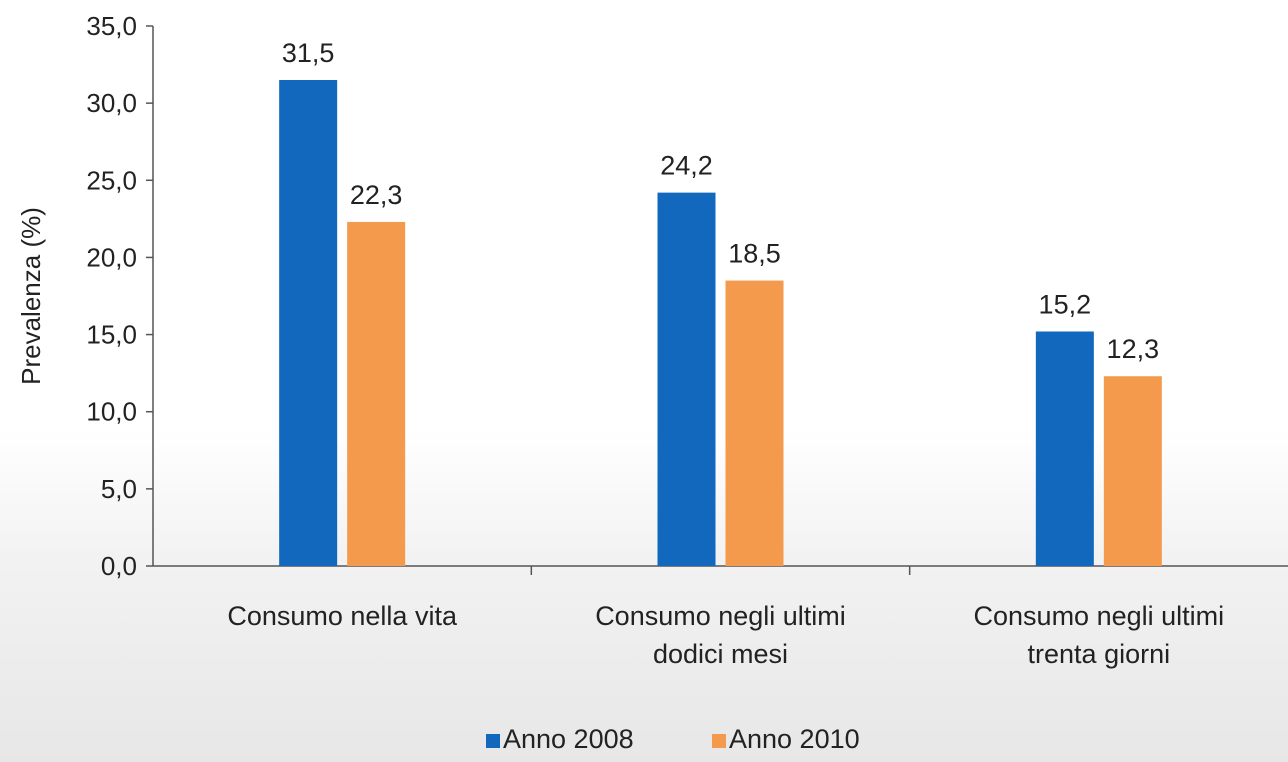  Describe the element at coordinates (686, 166) in the screenshot. I see `data-label: 24,2` at that location.